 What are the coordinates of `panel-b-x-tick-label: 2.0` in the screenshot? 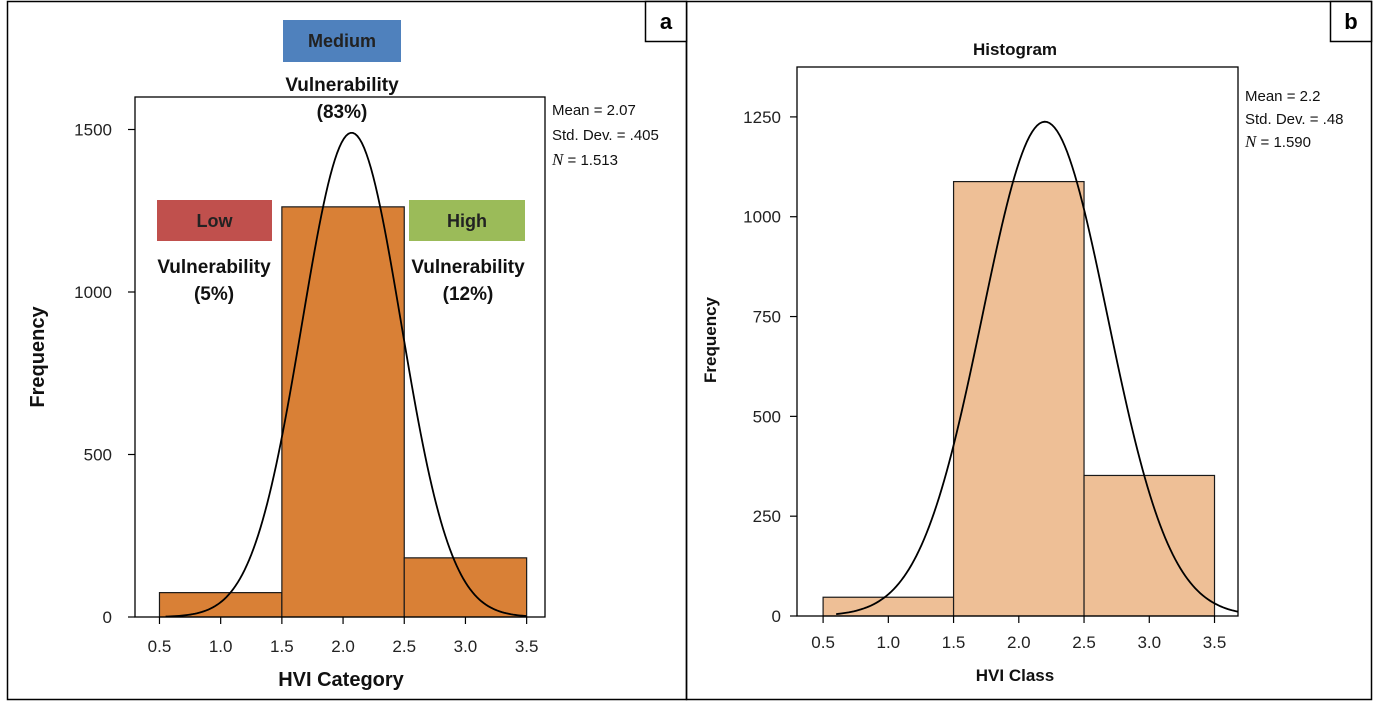 It's located at (1019, 642).